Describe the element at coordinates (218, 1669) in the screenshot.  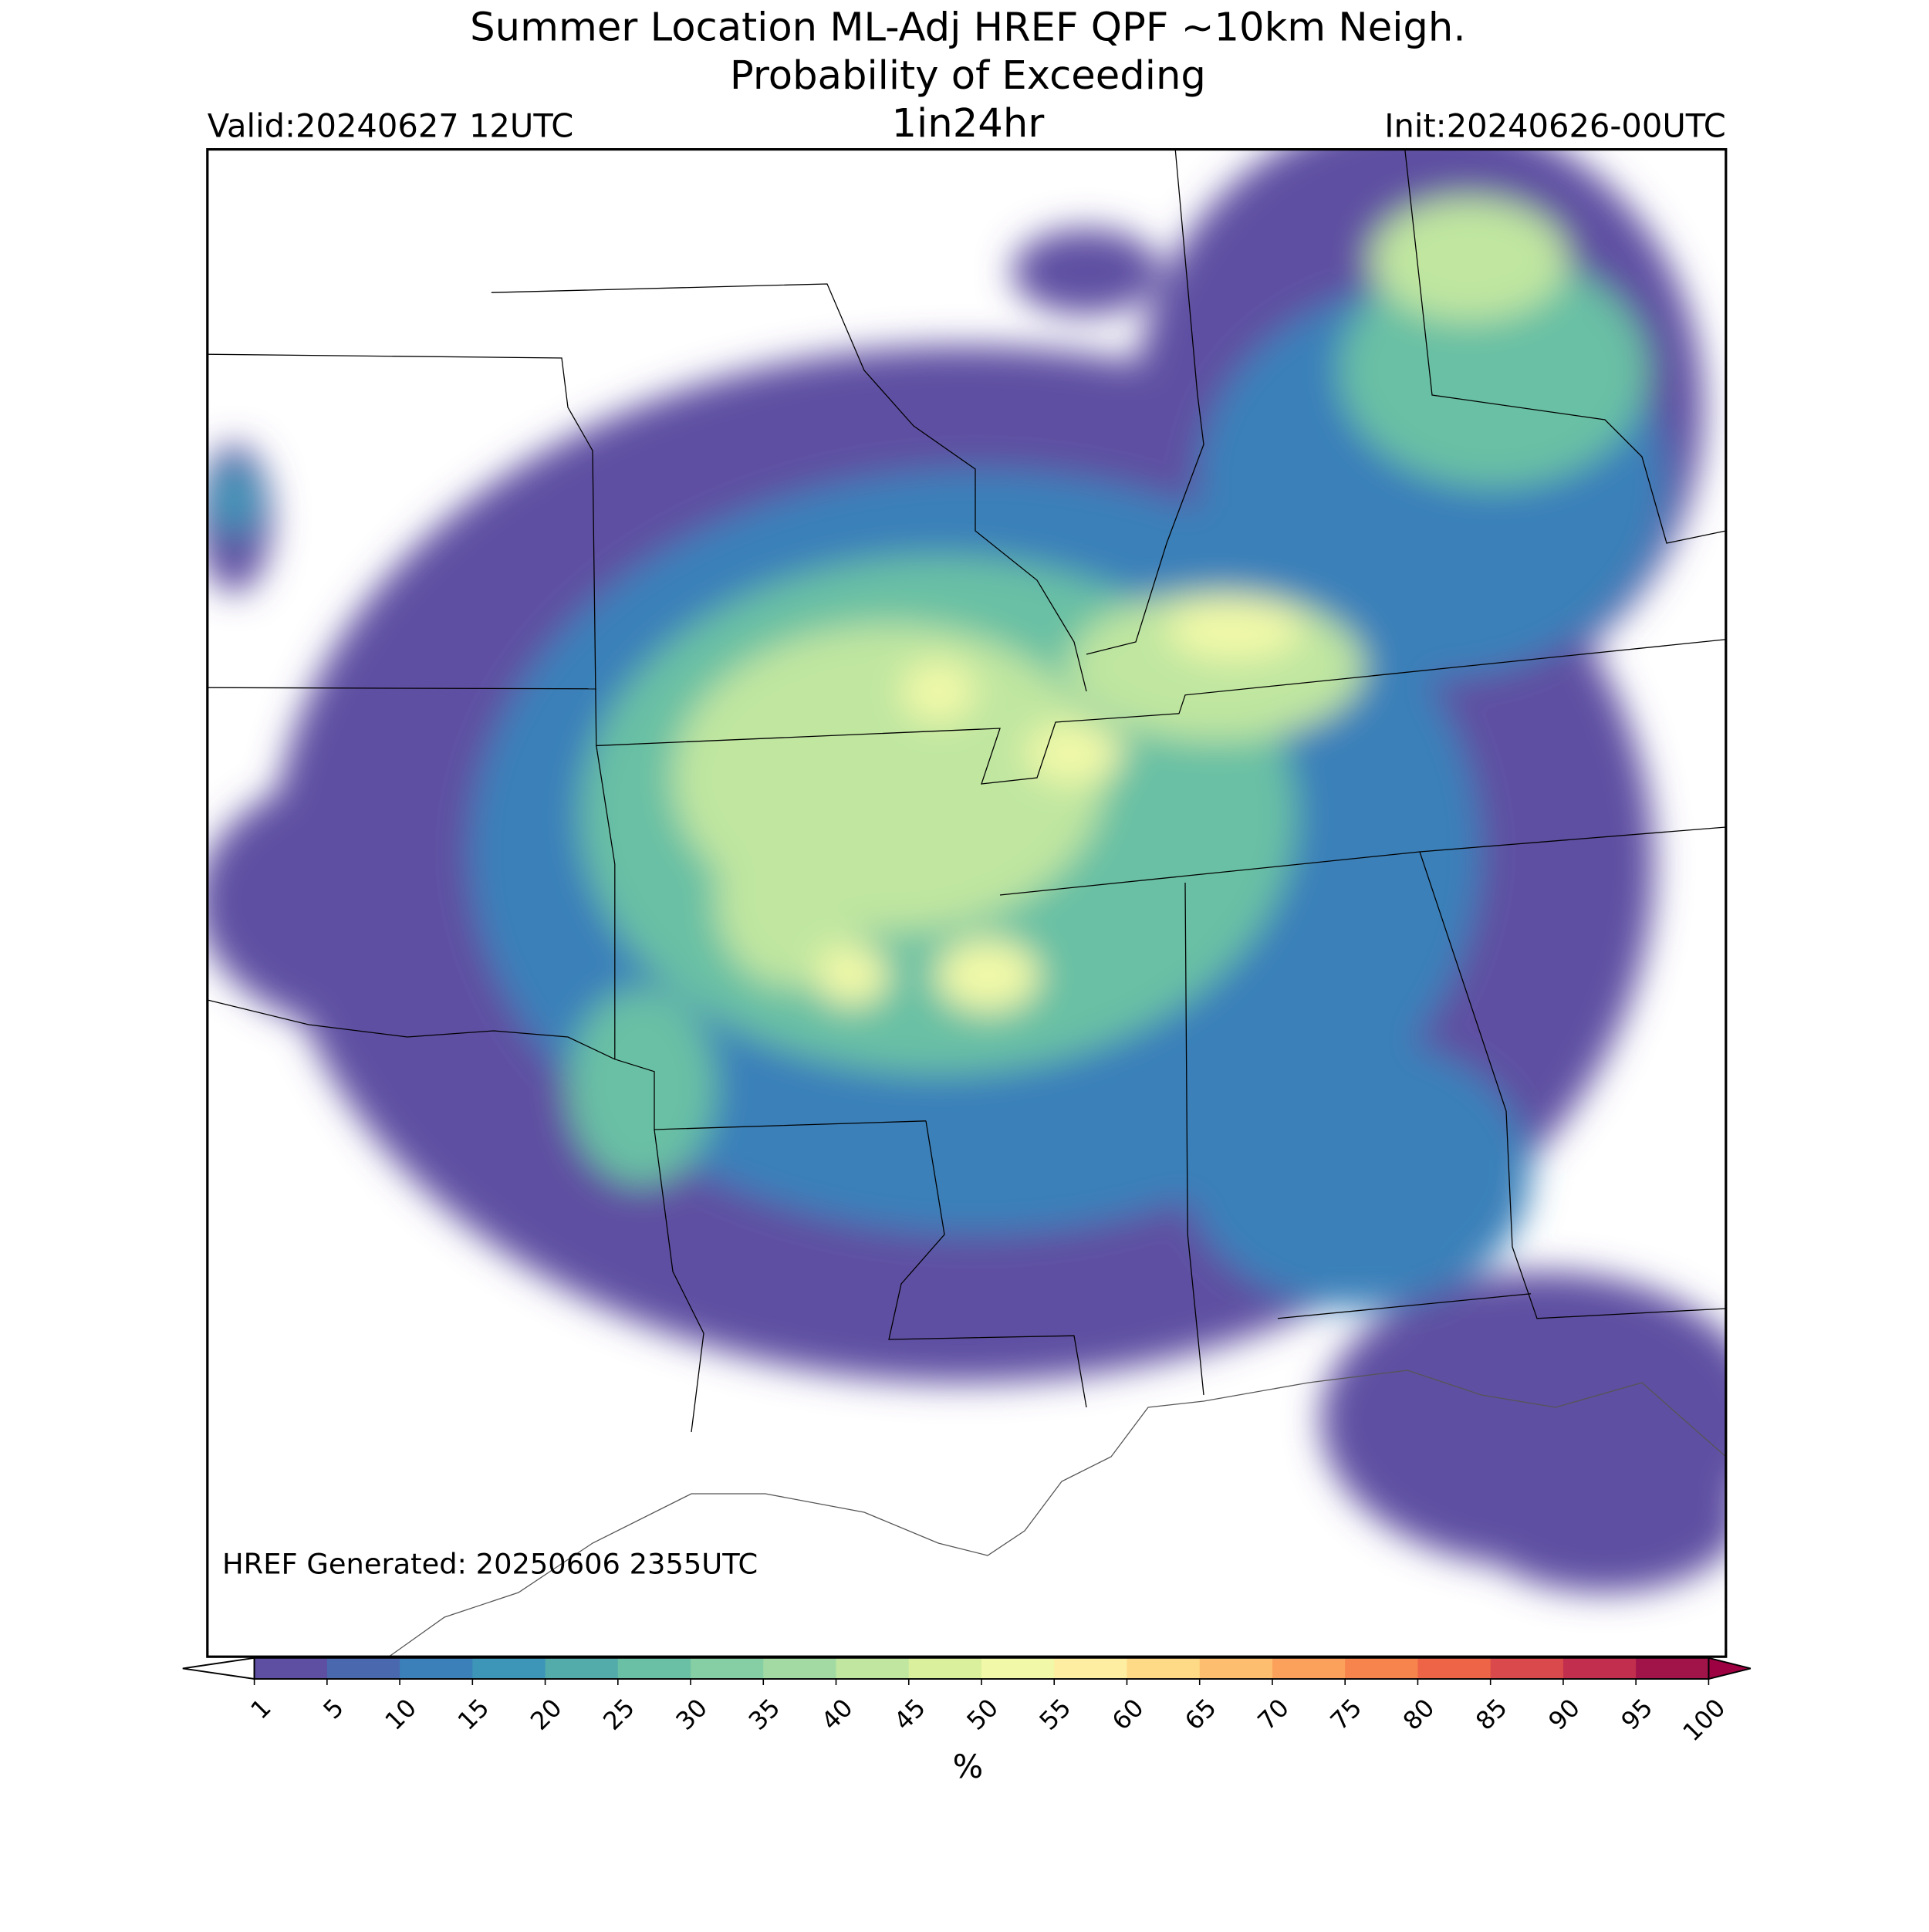
I see `colorbar-under` at that location.